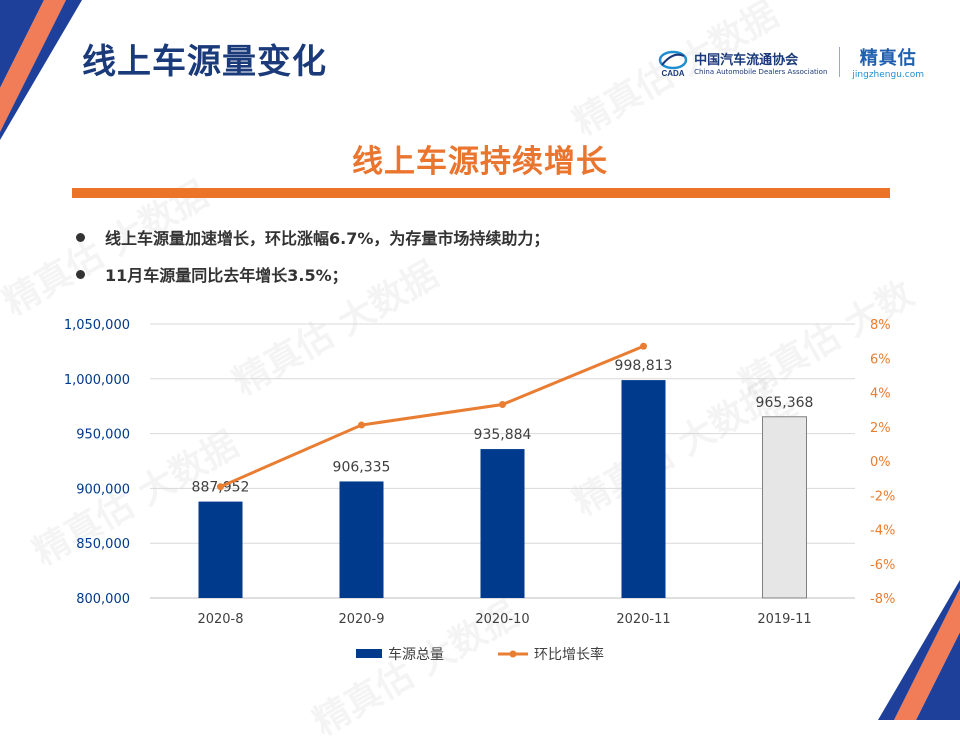  I want to click on bottom-right-corner-decoration, so click(919, 650).